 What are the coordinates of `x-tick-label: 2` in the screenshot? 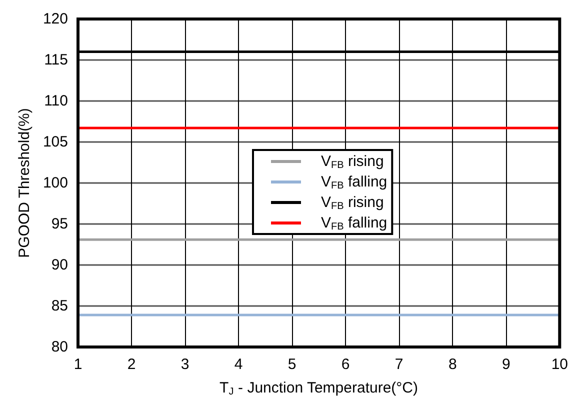 It's located at (131, 364).